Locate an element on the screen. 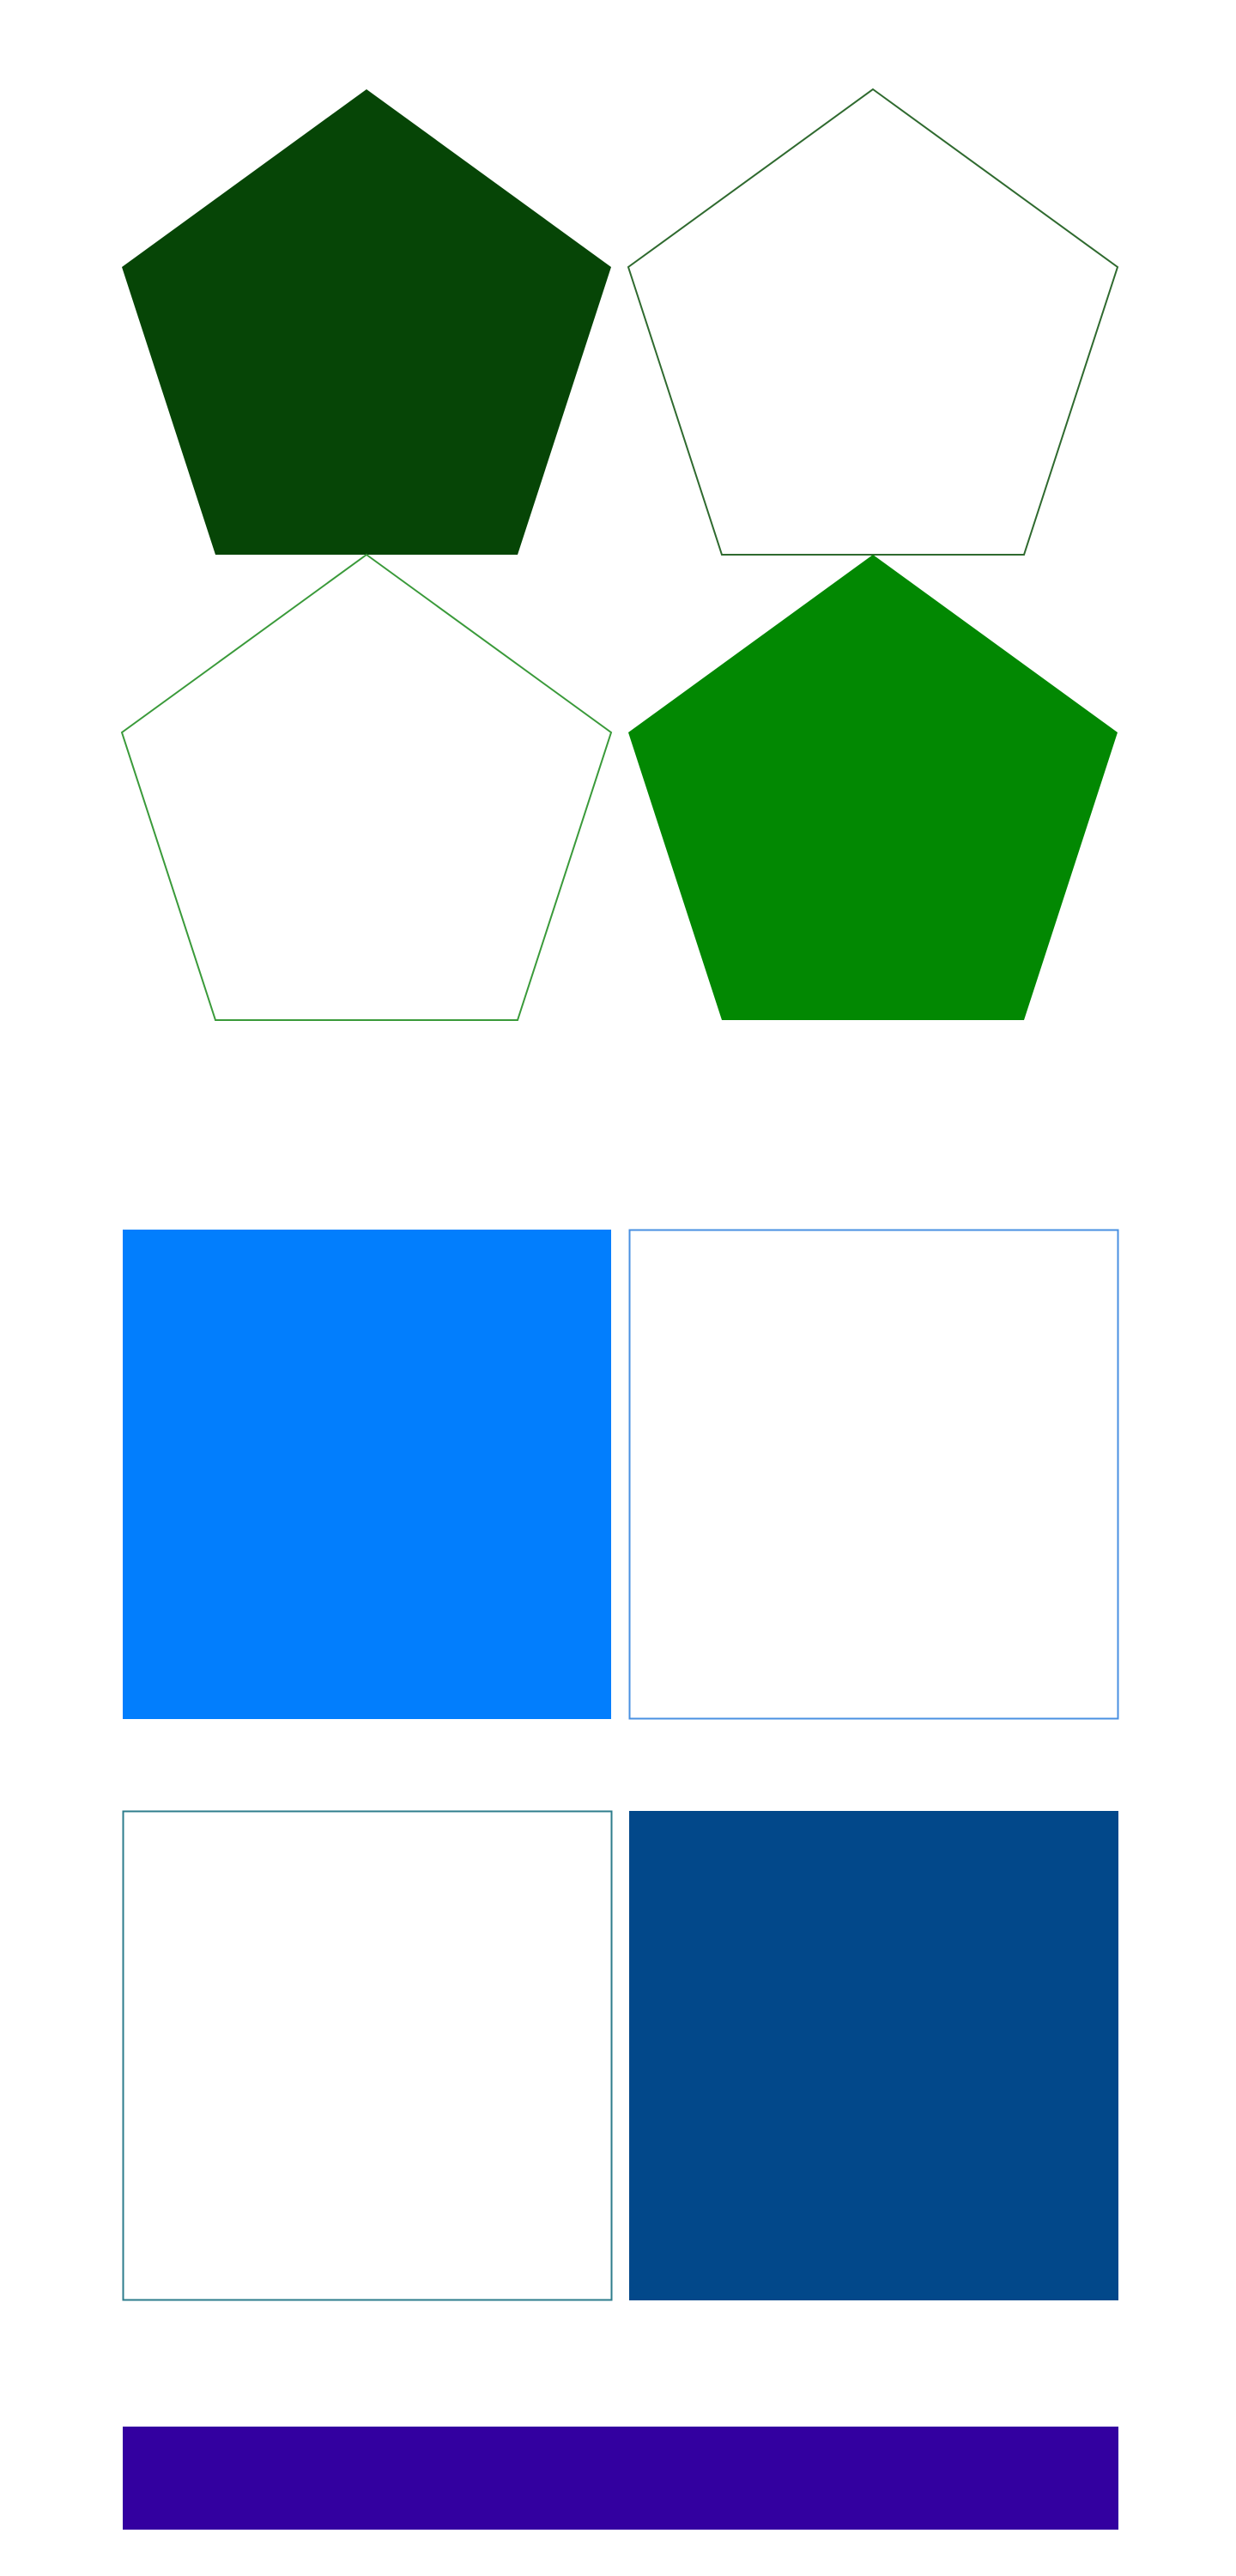 The height and width of the screenshot is (2576, 1236). square-outline-teal is located at coordinates (367, 2055).